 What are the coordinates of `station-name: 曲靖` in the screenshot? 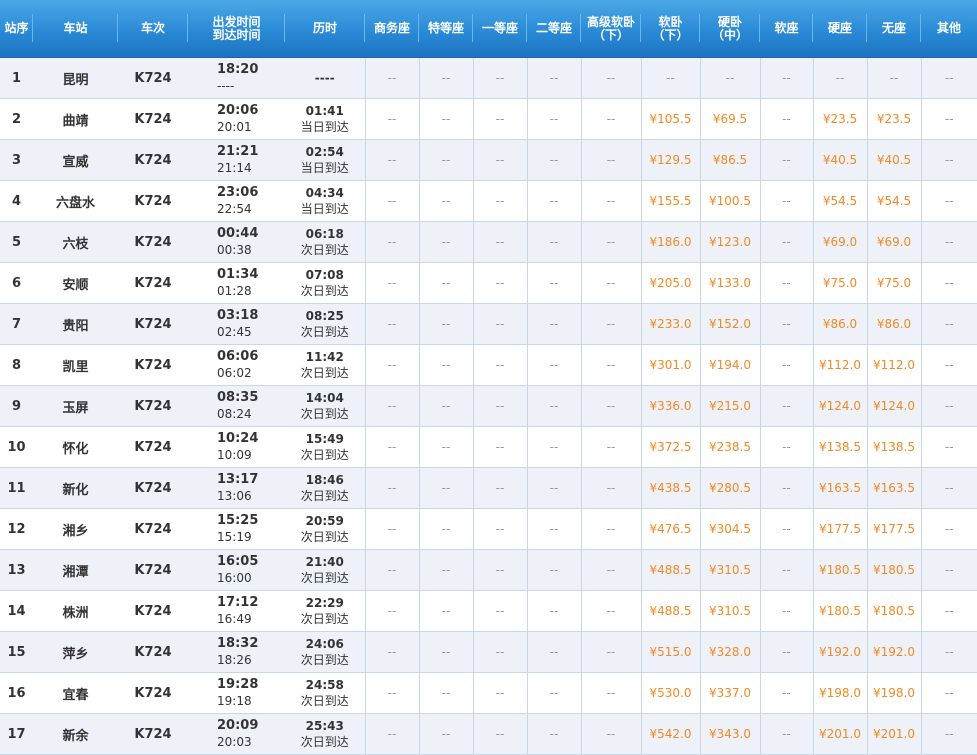 It's located at (75, 119).